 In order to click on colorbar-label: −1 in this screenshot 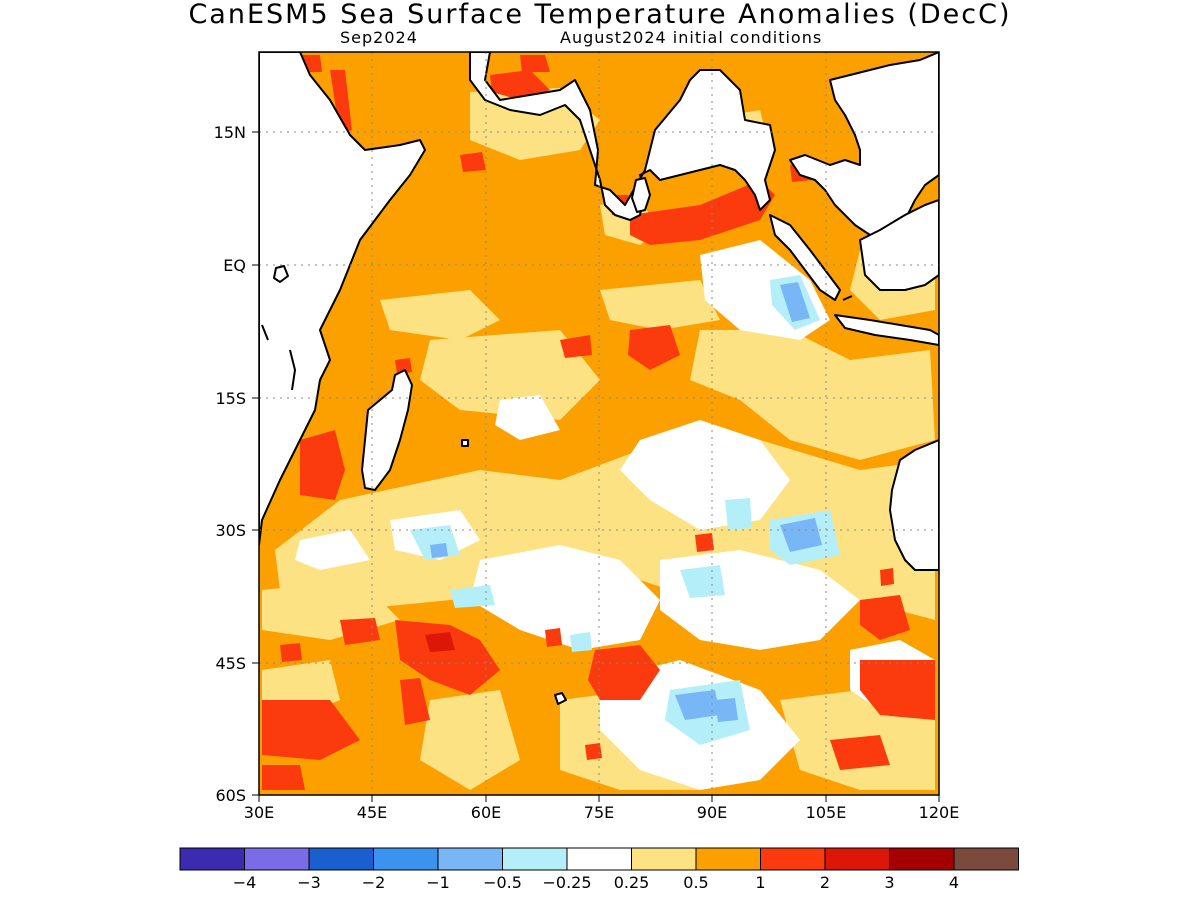, I will do `click(438, 882)`.